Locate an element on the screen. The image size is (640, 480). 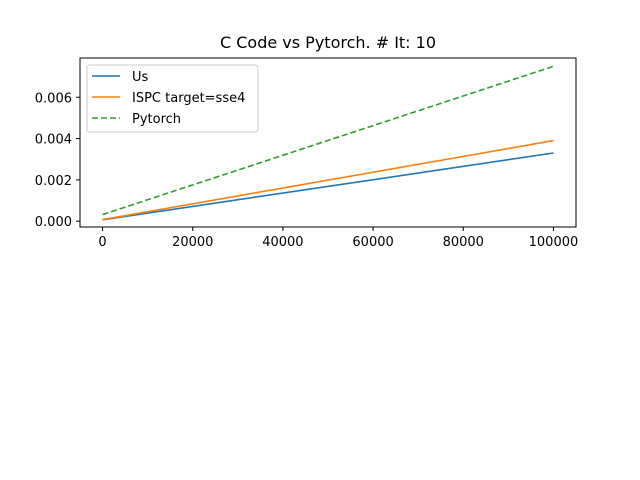
legend: Us ISPC target=sse4 Pytorch is located at coordinates (172, 98).